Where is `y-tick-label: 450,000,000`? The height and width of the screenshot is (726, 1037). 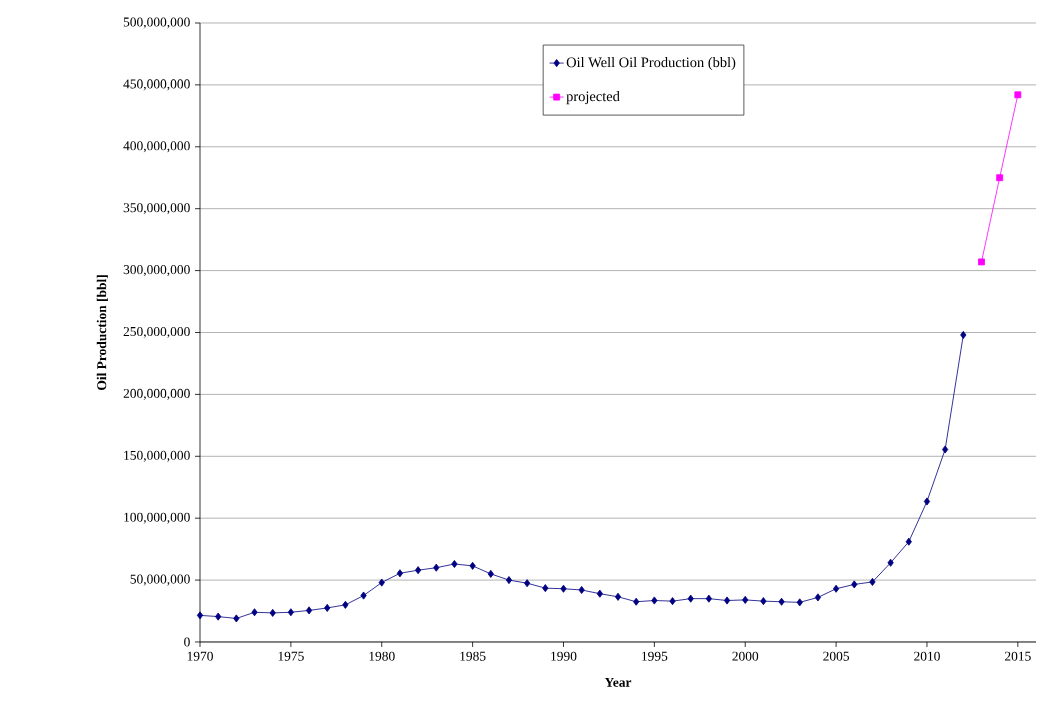
y-tick-label: 450,000,000 is located at coordinates (156, 85).